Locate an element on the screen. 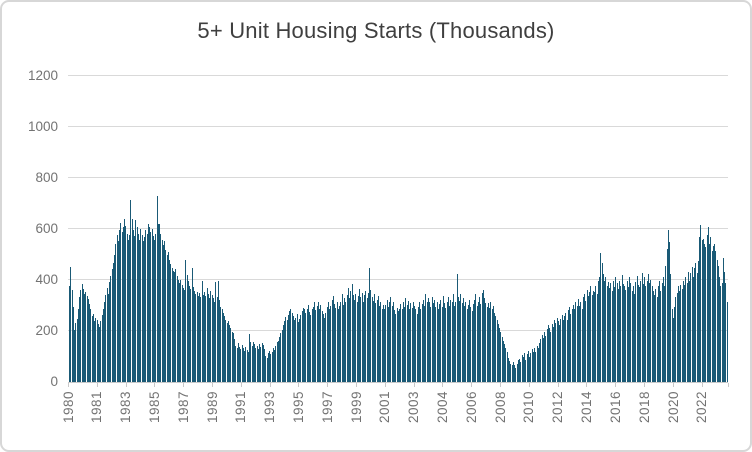 This screenshot has height=452, width=752. y-axis-tick-label: 0 is located at coordinates (54, 381).